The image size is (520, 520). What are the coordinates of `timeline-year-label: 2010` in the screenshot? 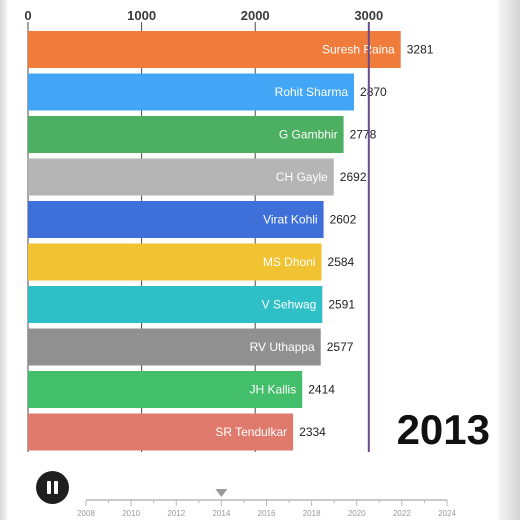 It's located at (131, 513).